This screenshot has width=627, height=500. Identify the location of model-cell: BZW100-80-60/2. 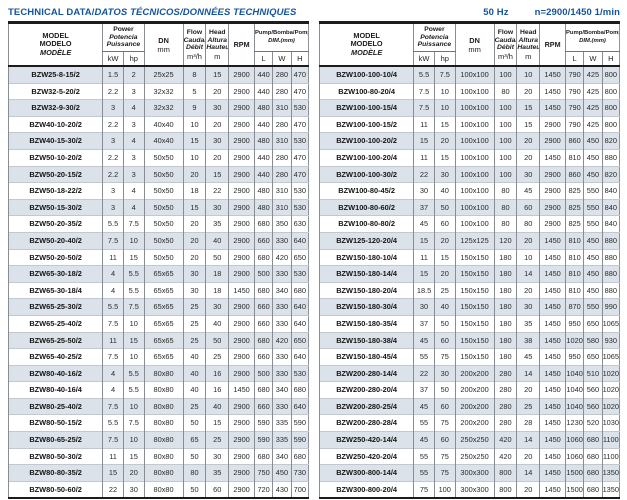
(366, 207).